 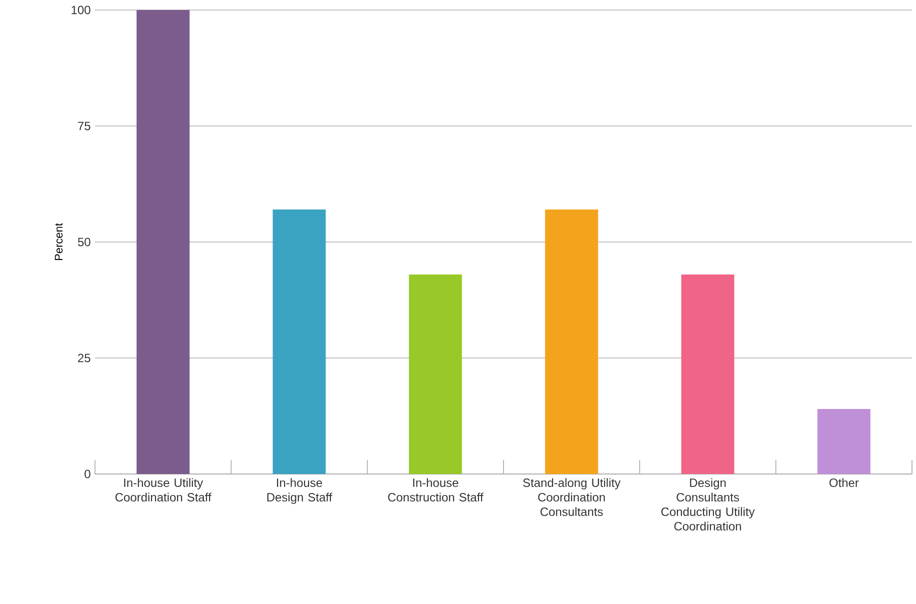 What do you see at coordinates (708, 504) in the screenshot?
I see `x-tick-label: Design Consultants Conducting Utility Coordination` at bounding box center [708, 504].